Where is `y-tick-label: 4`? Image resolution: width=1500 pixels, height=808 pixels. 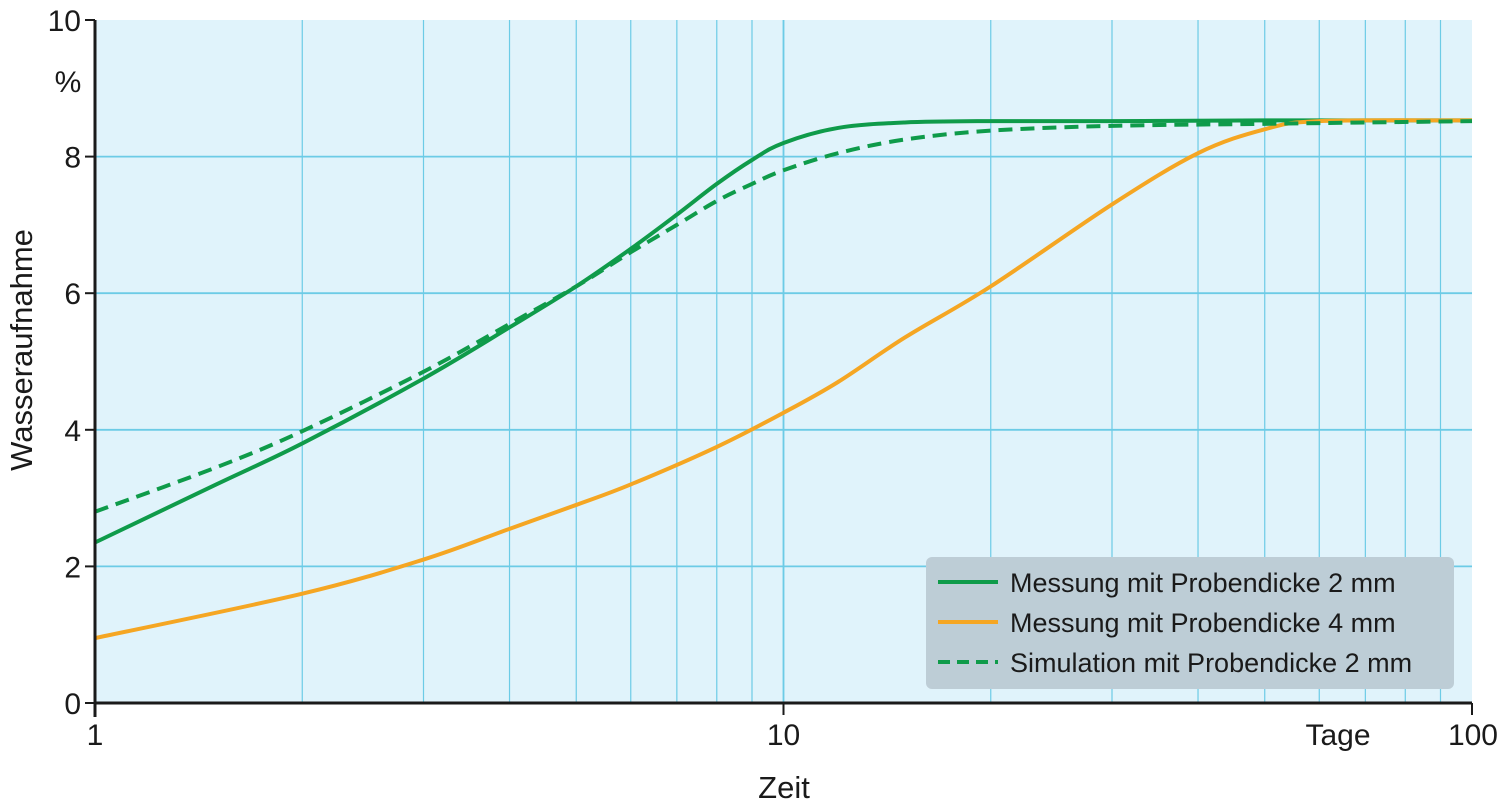
y-tick-label: 4 is located at coordinates (72, 431).